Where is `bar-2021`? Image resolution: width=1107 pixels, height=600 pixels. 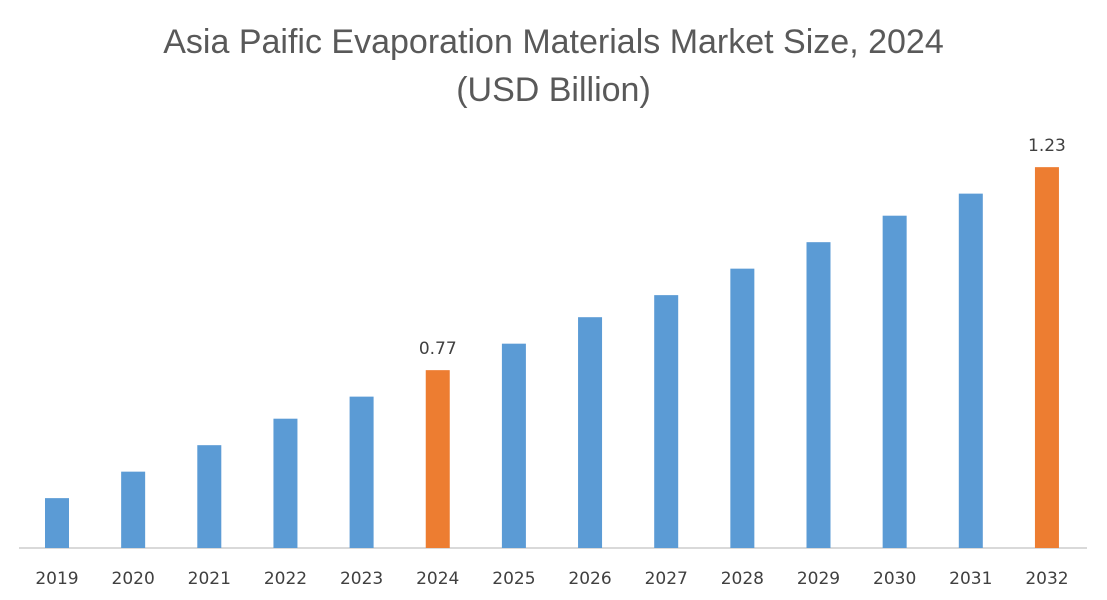
bar-2021 is located at coordinates (209, 496).